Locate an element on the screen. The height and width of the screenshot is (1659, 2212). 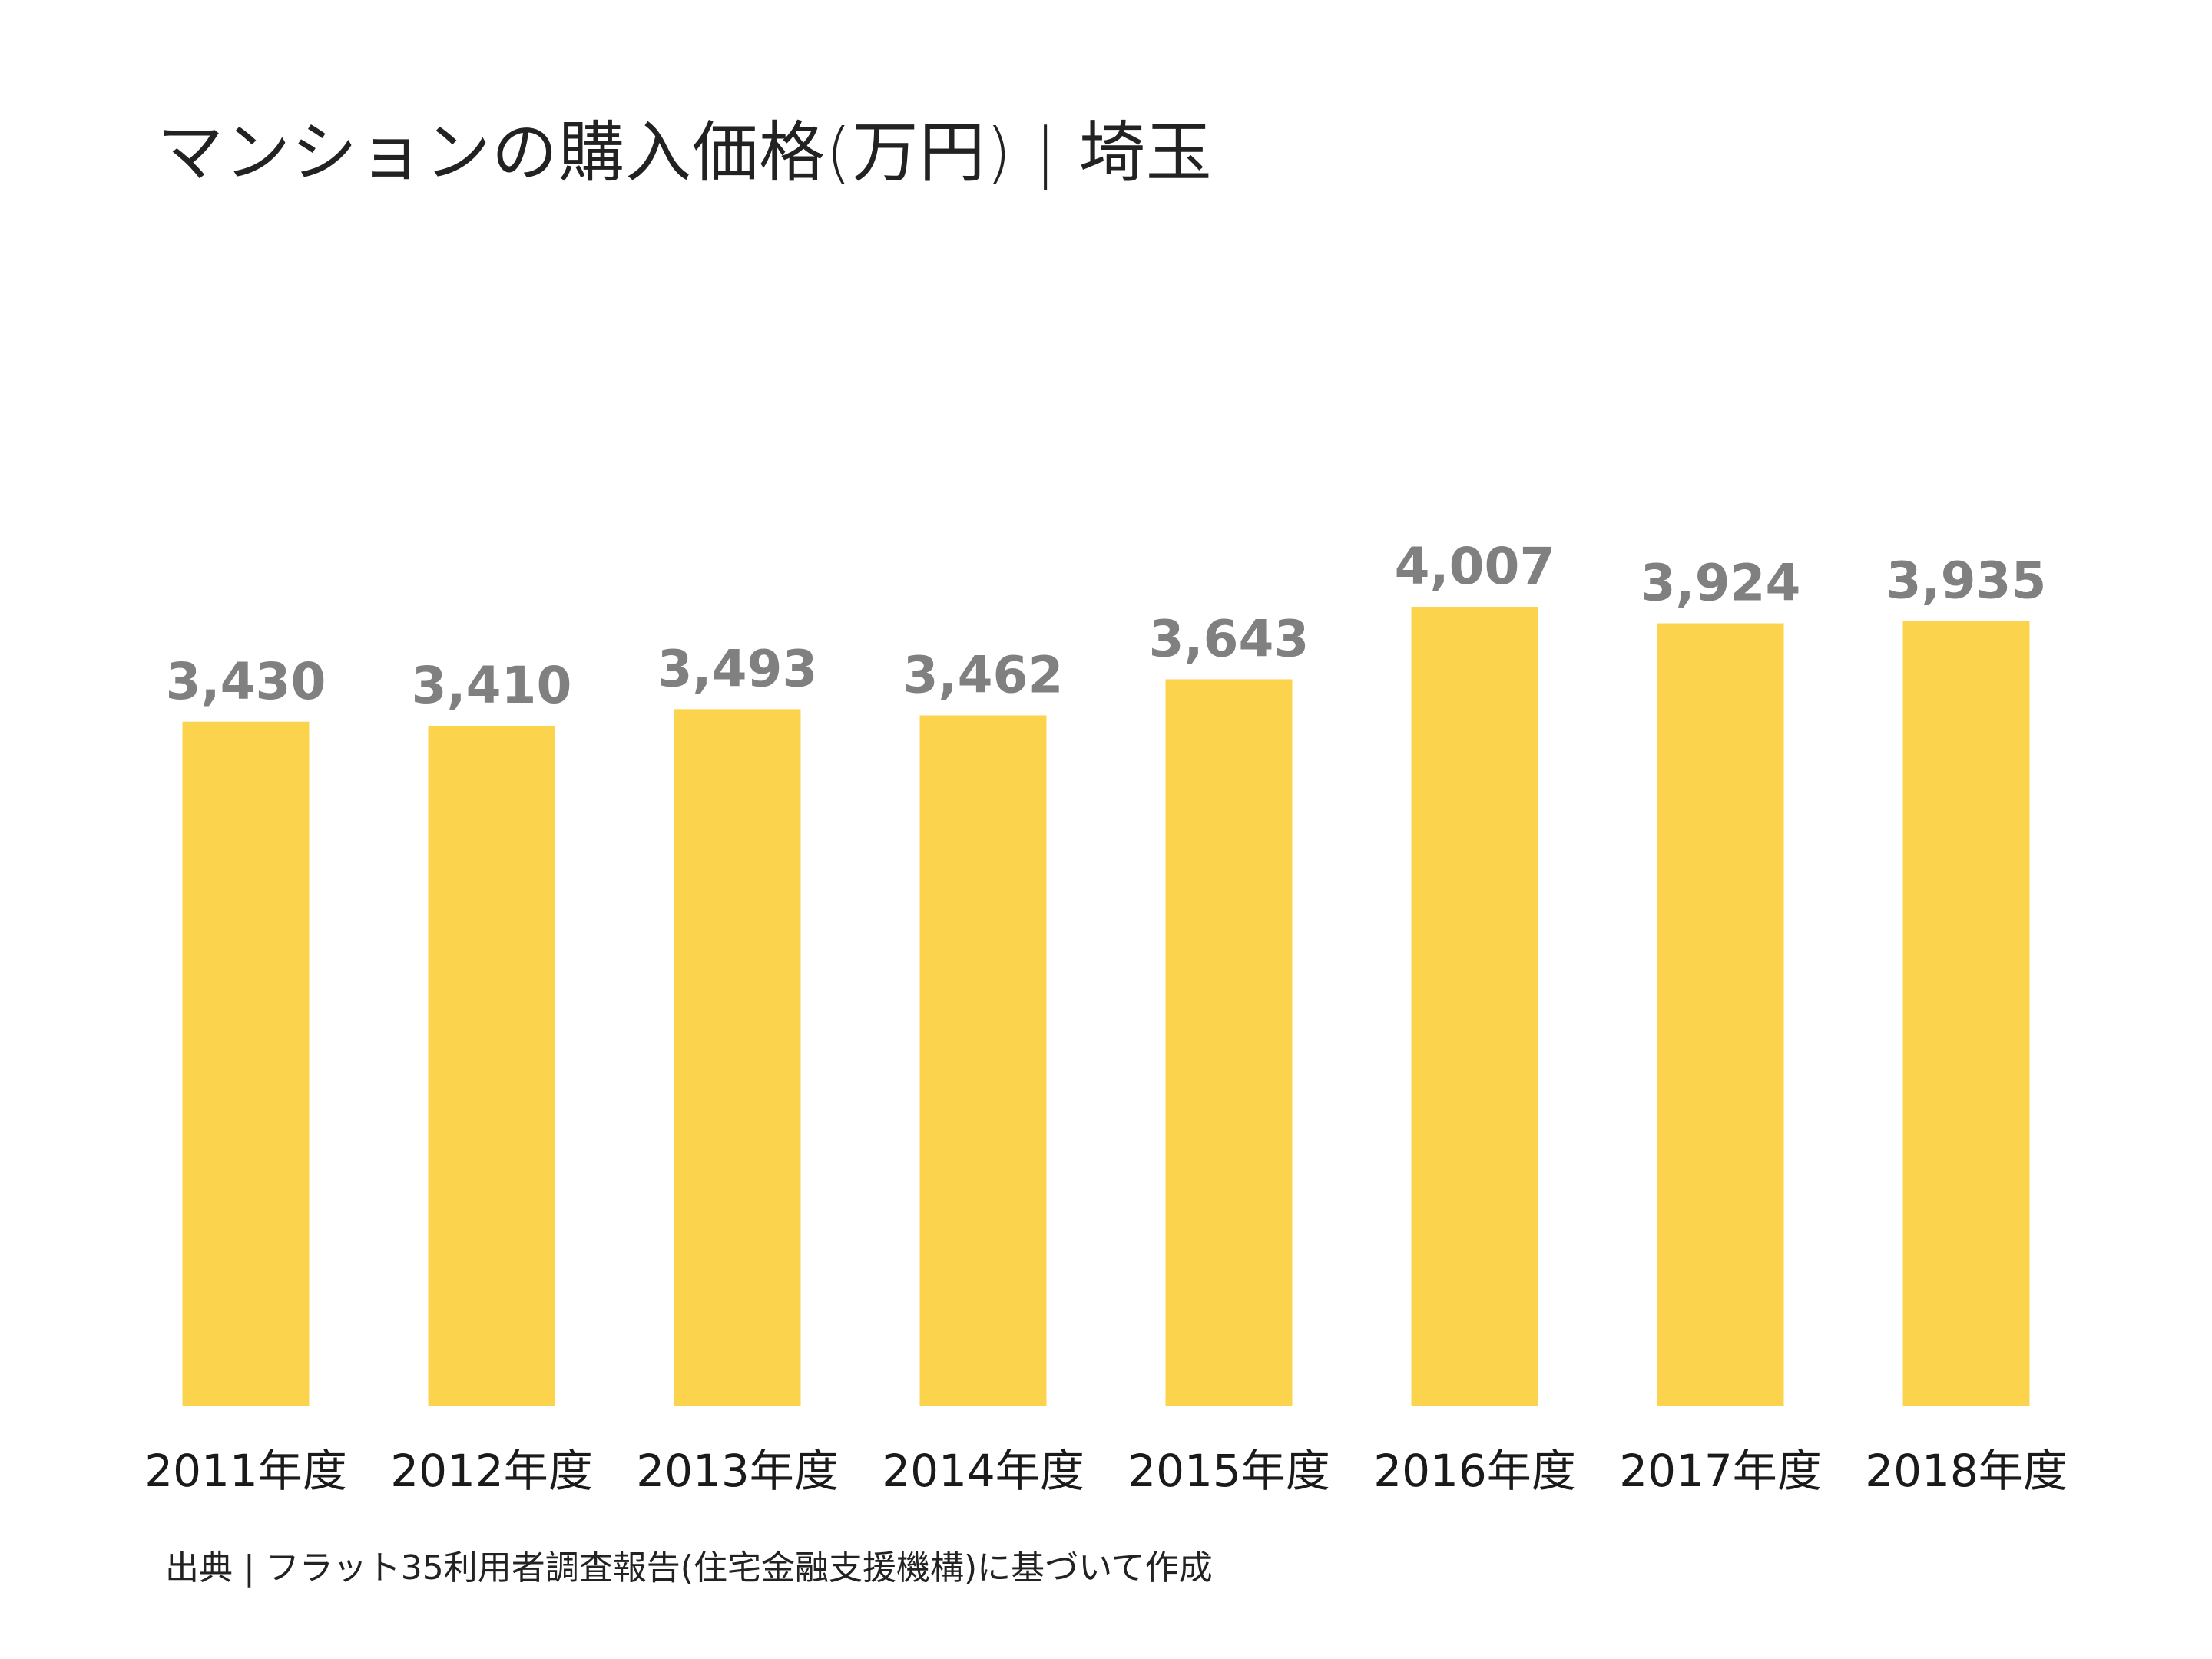
bar-2016年度 is located at coordinates (1474, 1007).